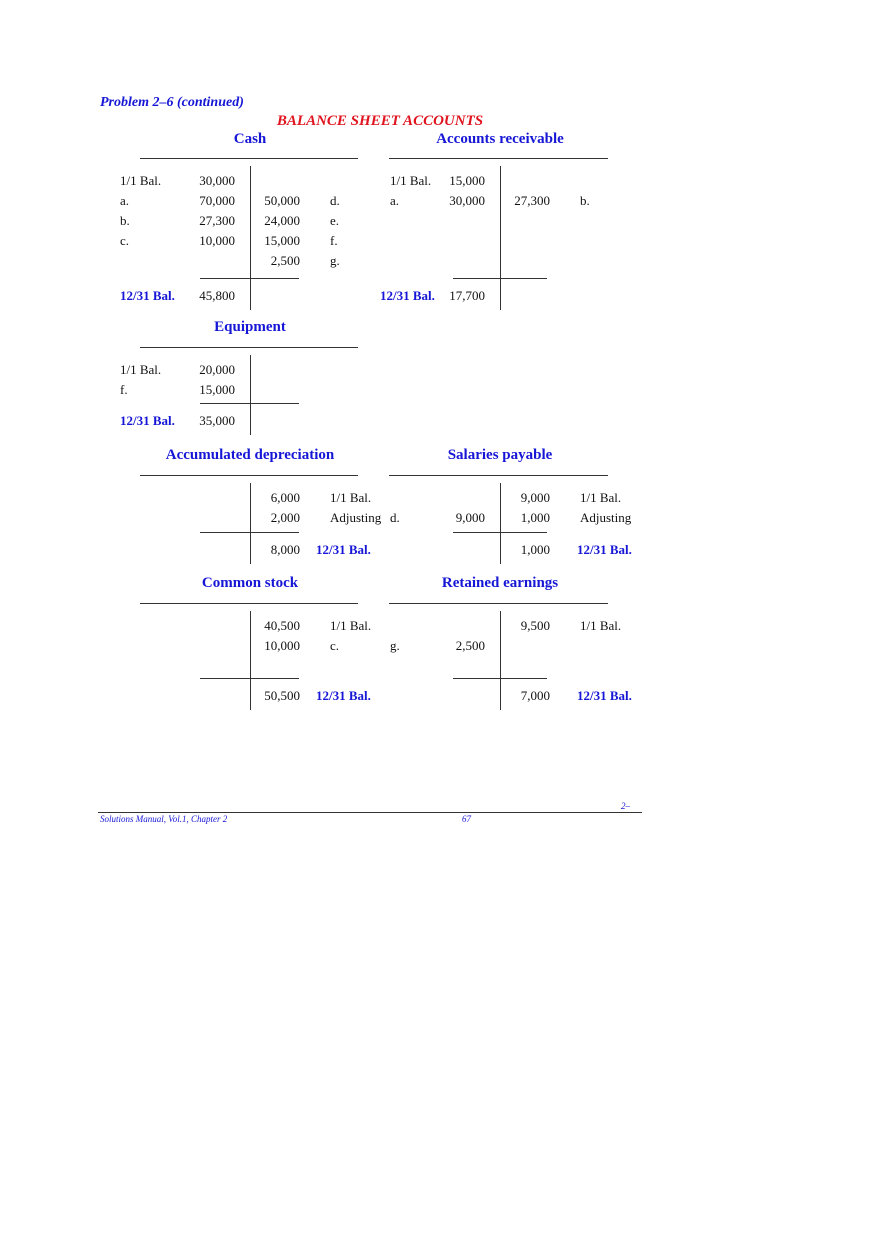 The height and width of the screenshot is (1247, 880). What do you see at coordinates (532, 200) in the screenshot?
I see `credit-amount: 27,300` at bounding box center [532, 200].